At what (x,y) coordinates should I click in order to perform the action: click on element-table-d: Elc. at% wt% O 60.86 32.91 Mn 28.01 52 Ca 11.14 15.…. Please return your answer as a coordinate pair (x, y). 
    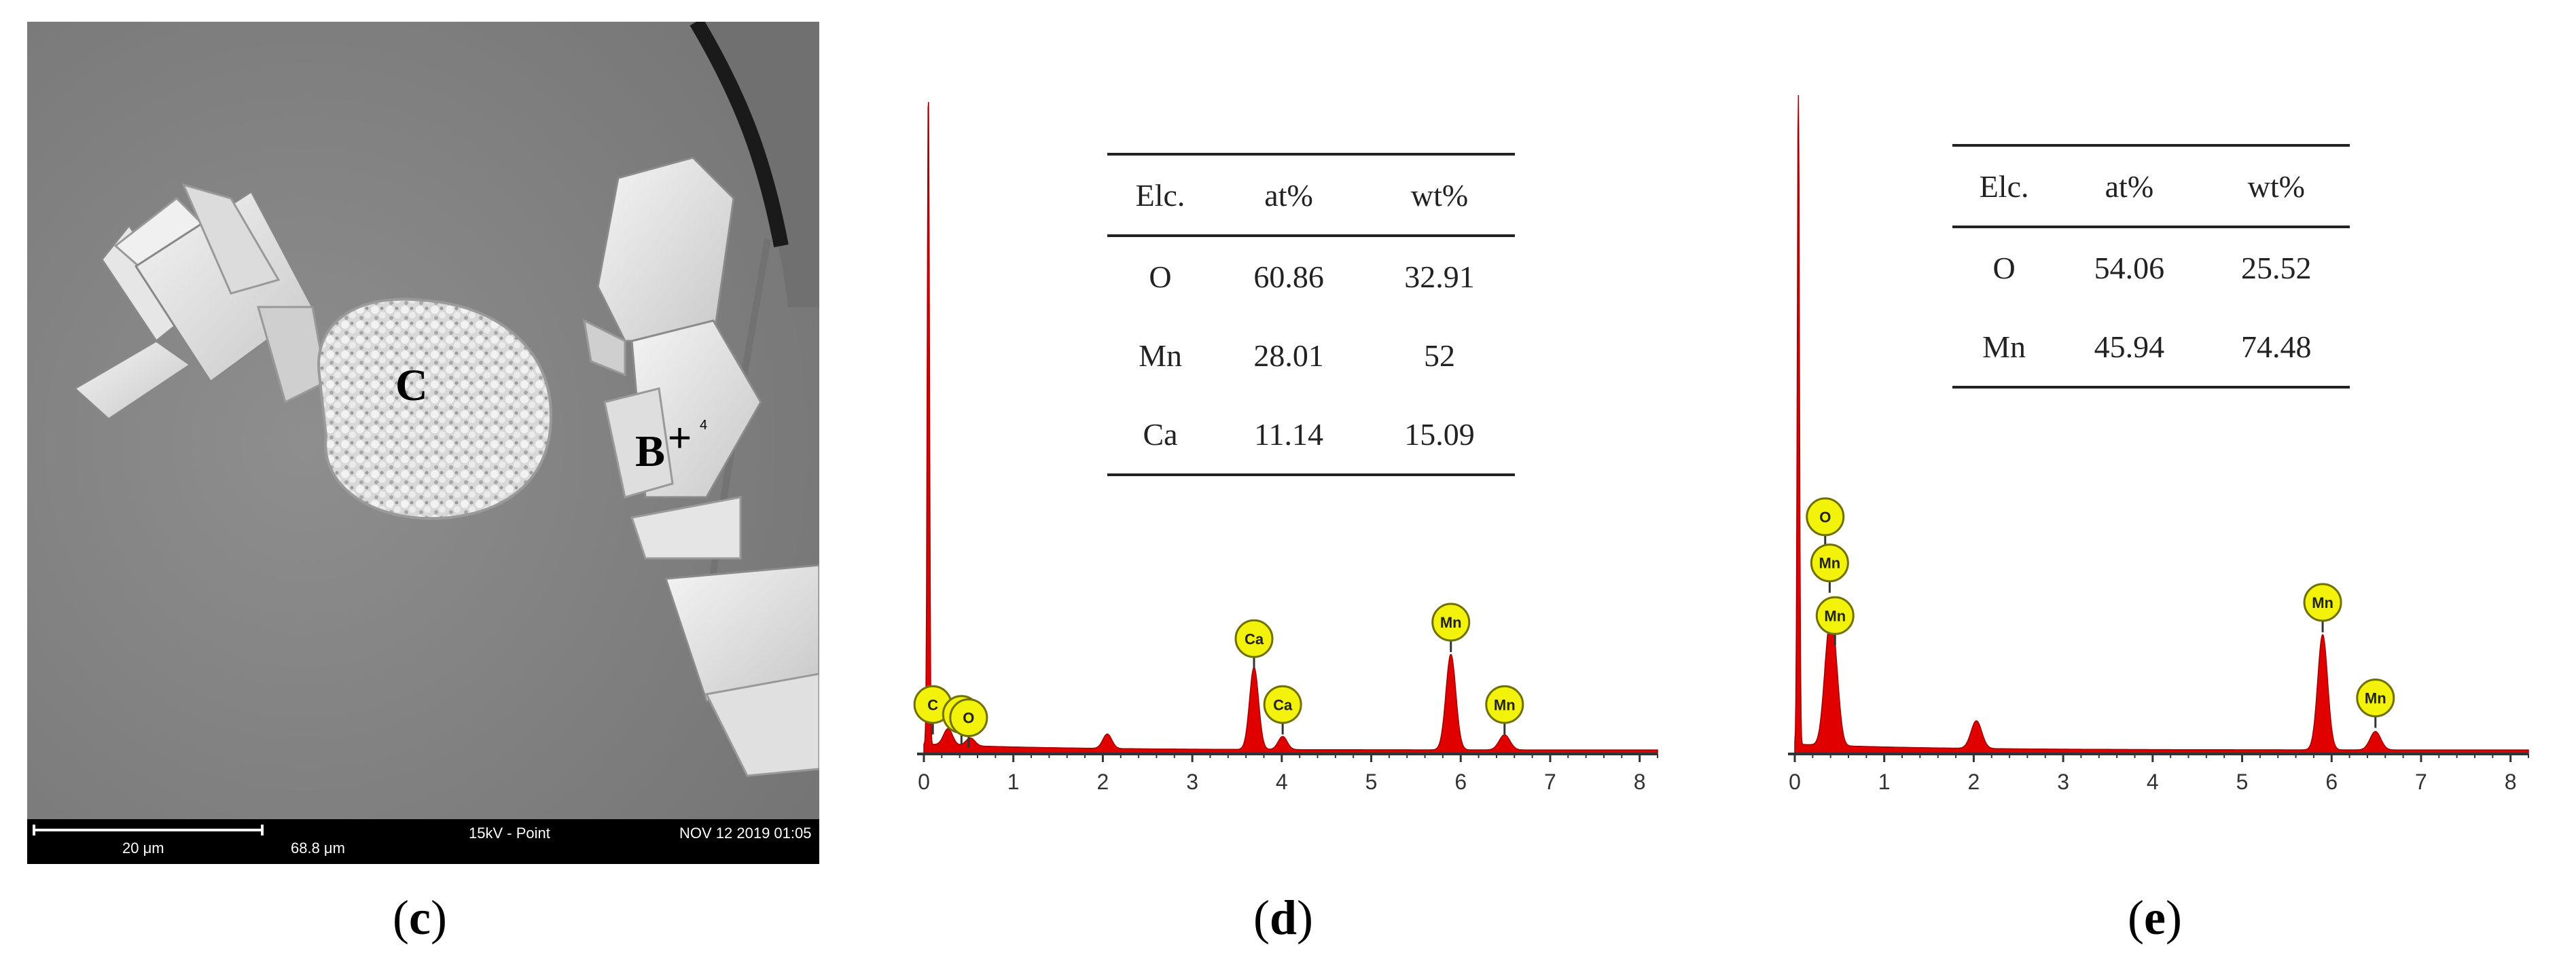
    Looking at the image, I should click on (1311, 314).